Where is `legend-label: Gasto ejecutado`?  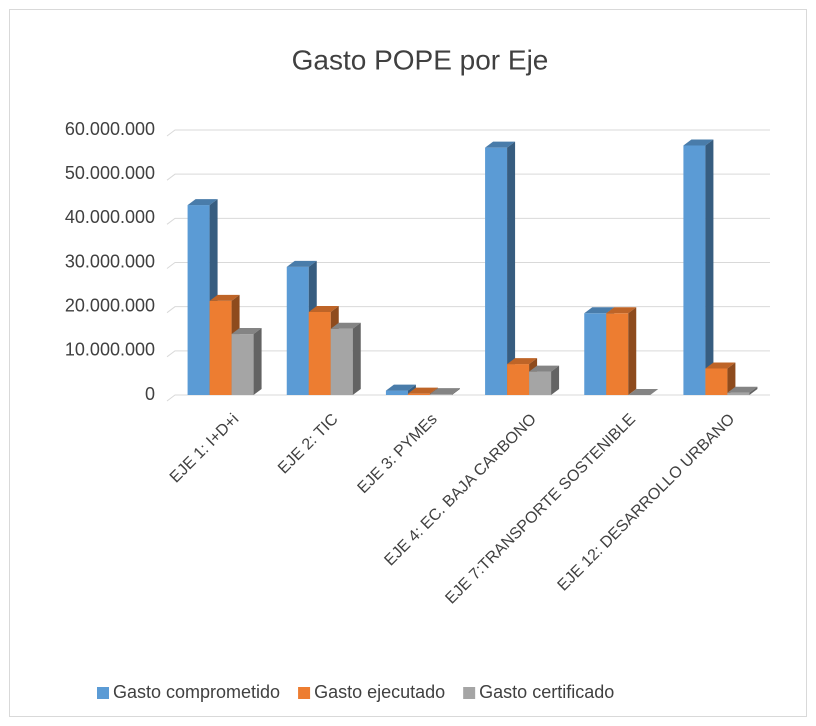
legend-label: Gasto ejecutado is located at coordinates (379, 692).